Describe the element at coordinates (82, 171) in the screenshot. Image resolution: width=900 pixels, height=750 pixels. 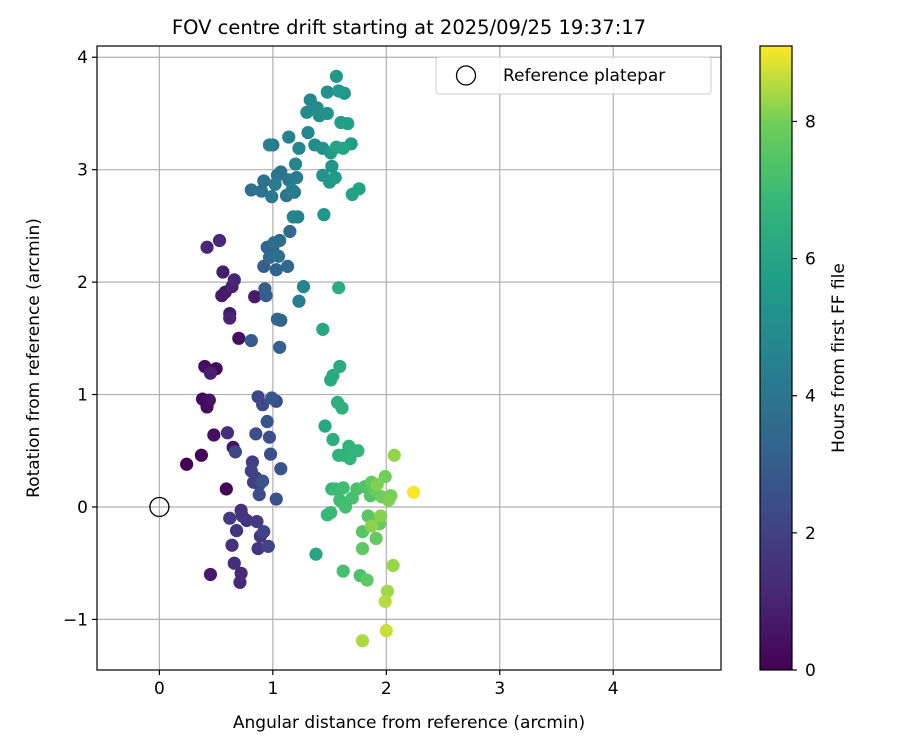
I see `y-tick-label: 3` at that location.